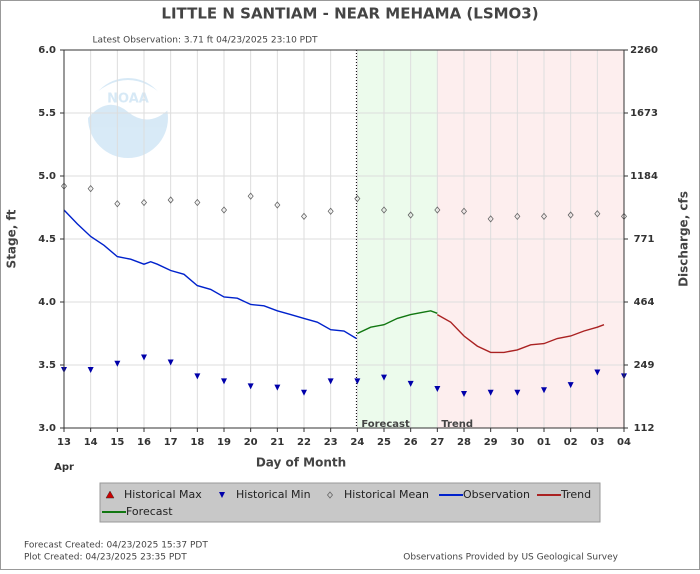 The width and height of the screenshot is (700, 574). What do you see at coordinates (575, 494) in the screenshot?
I see `legend-label: Trend` at bounding box center [575, 494].